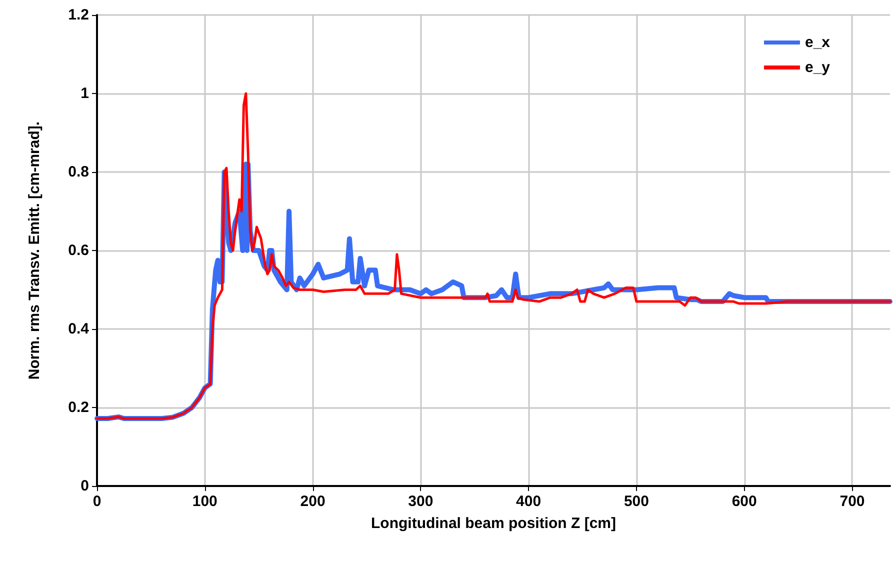  Describe the element at coordinates (78, 15) in the screenshot. I see `y-tick-label: 1.2` at that location.